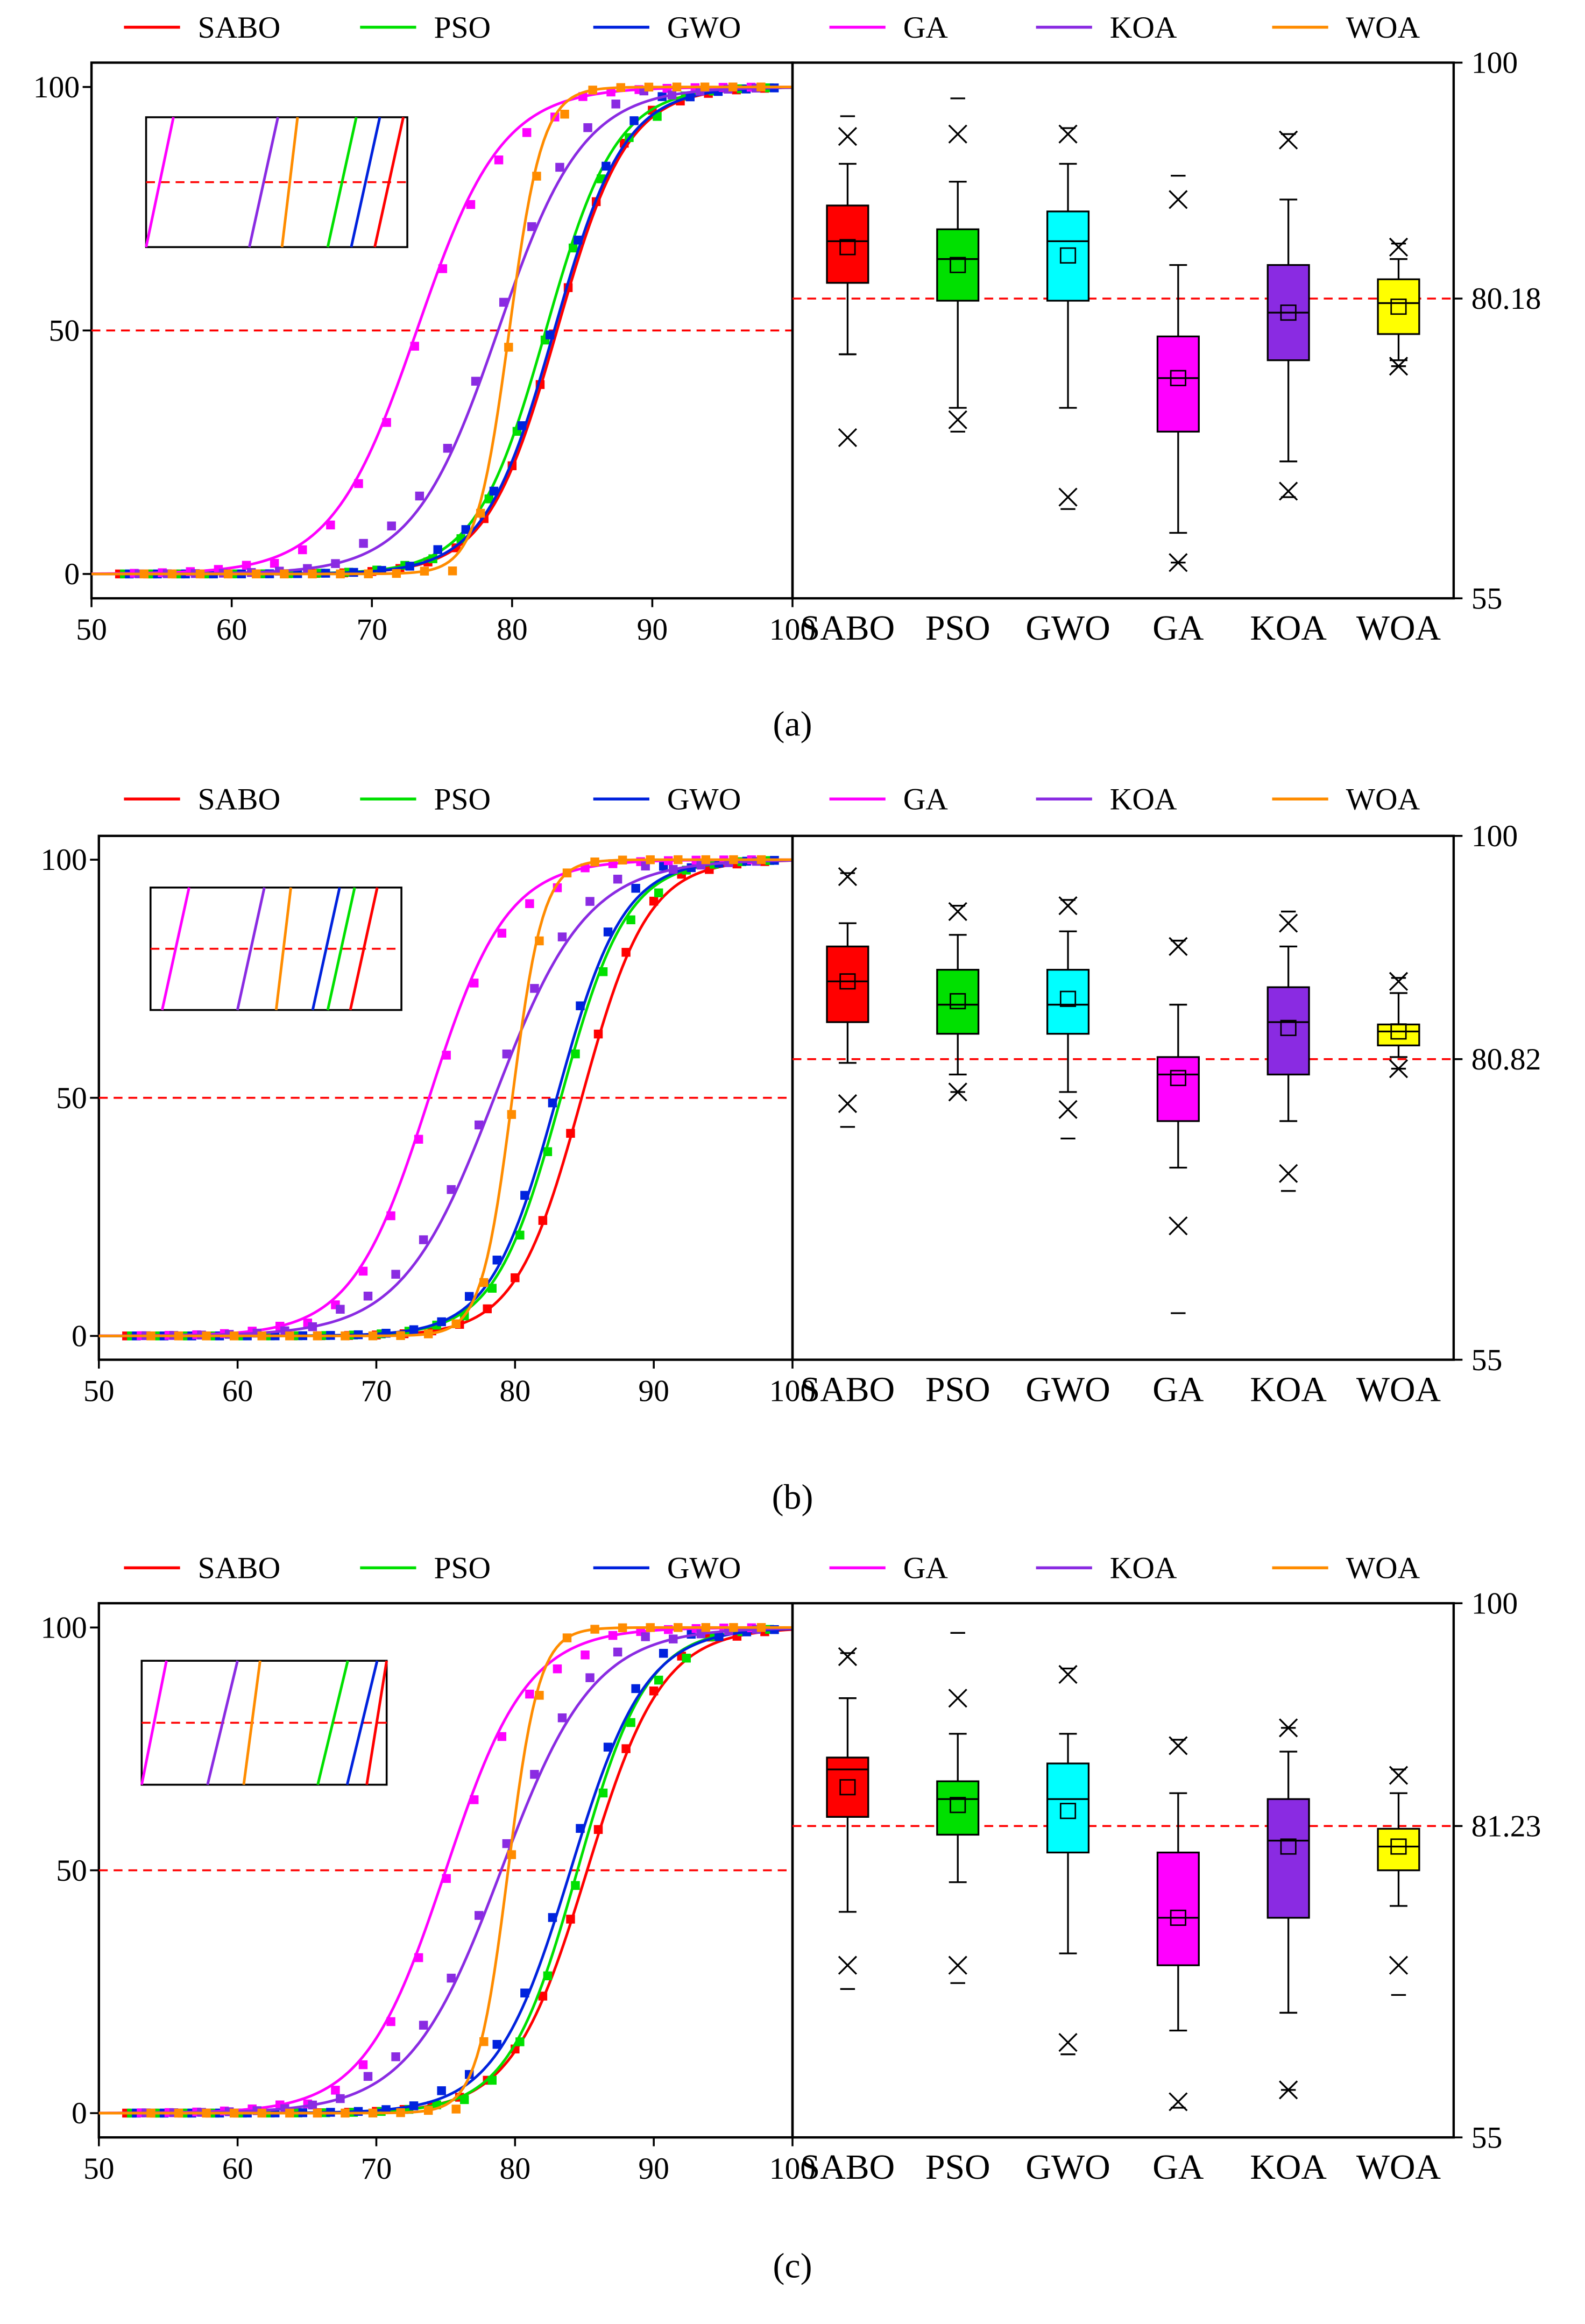 This screenshot has width=1585, height=2324. I want to click on x-tick-label: 50, so click(99, 2169).